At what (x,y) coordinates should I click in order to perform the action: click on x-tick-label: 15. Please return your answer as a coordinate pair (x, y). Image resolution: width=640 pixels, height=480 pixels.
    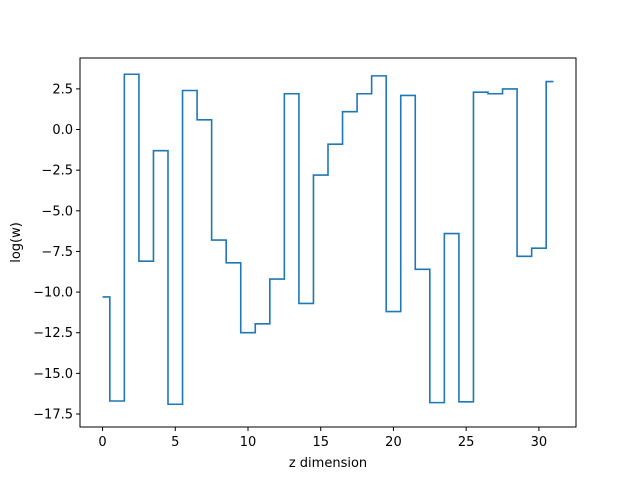
    Looking at the image, I should click on (320, 442).